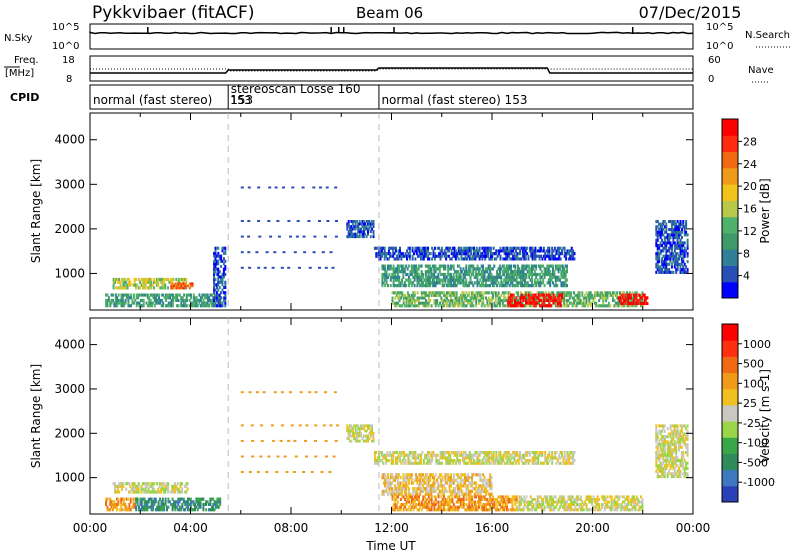 This screenshot has height=558, width=800. Describe the element at coordinates (389, 13) in the screenshot. I see `beam-title: Beam 06` at that location.